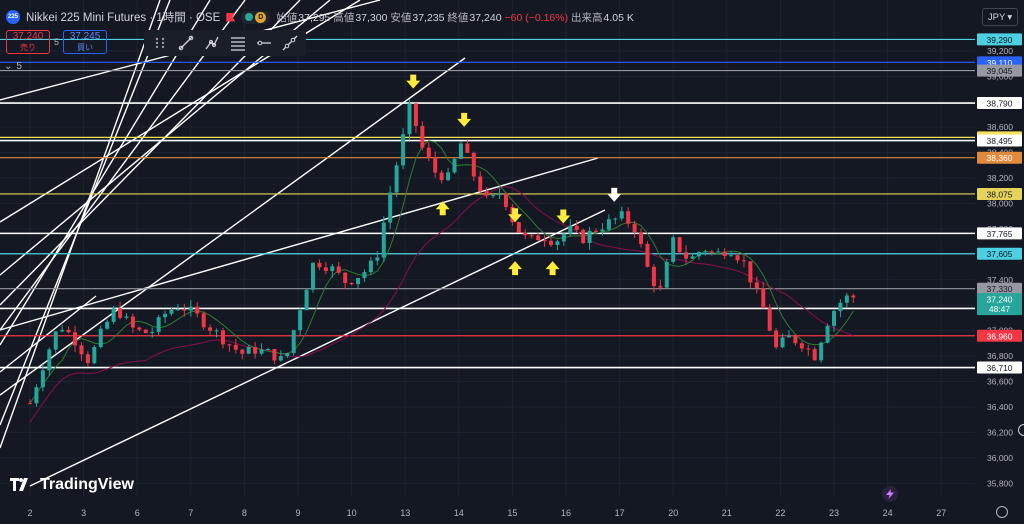  What do you see at coordinates (1000, 71) in the screenshot?
I see `price-level-label: 39,045` at bounding box center [1000, 71].